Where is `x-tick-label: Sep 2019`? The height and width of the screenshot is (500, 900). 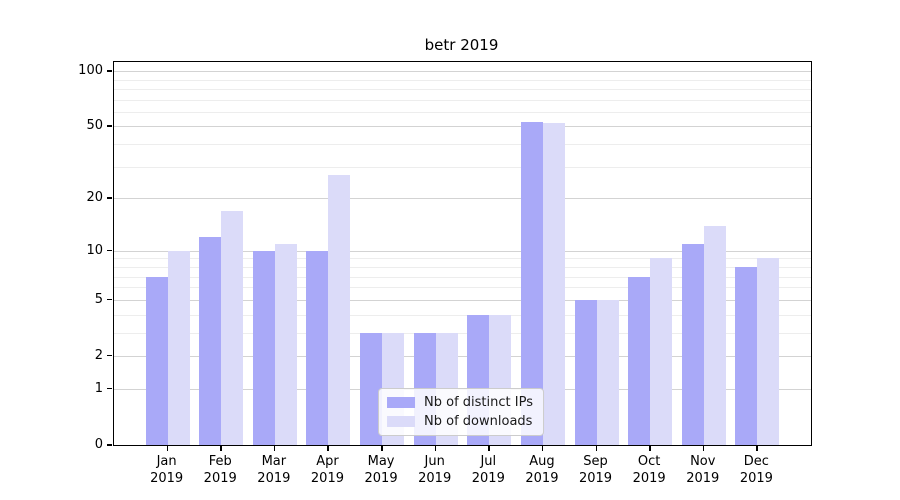
x-tick-label: Sep 2019 is located at coordinates (595, 470).